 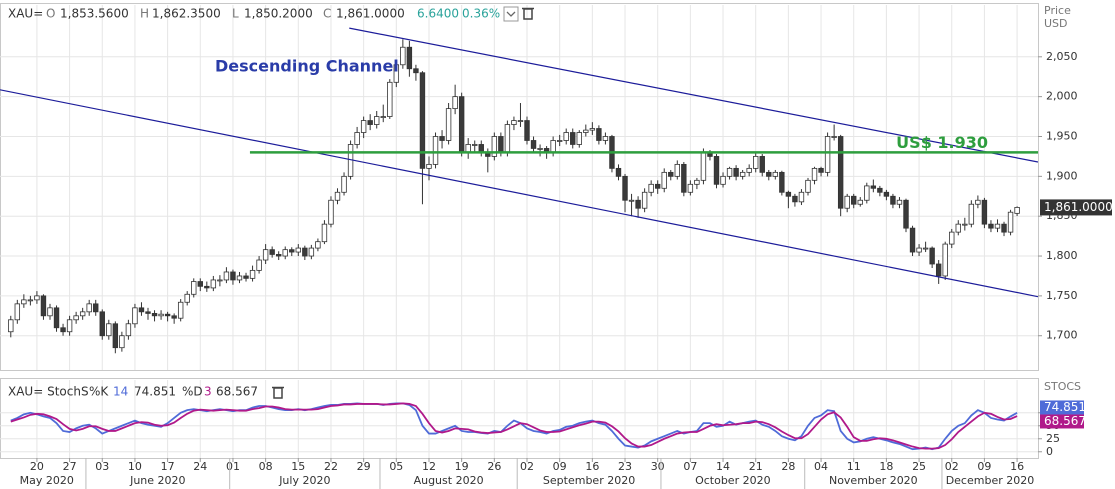 I want to click on change-pct: 0.36%, so click(x=481, y=14).